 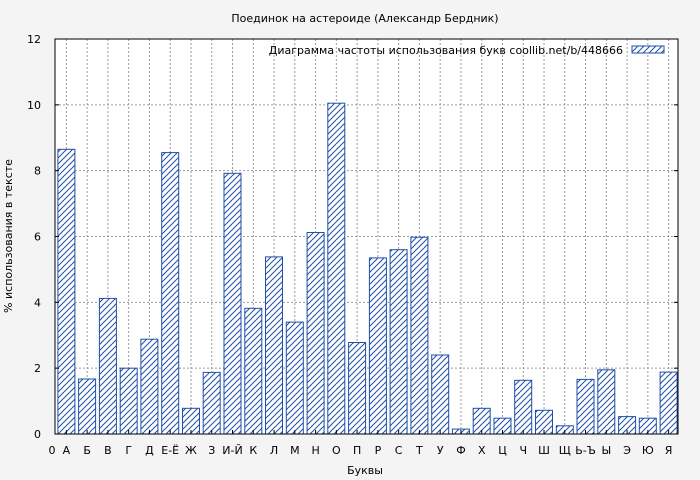 I want to click on x-tick-label: Д, so click(x=149, y=450).